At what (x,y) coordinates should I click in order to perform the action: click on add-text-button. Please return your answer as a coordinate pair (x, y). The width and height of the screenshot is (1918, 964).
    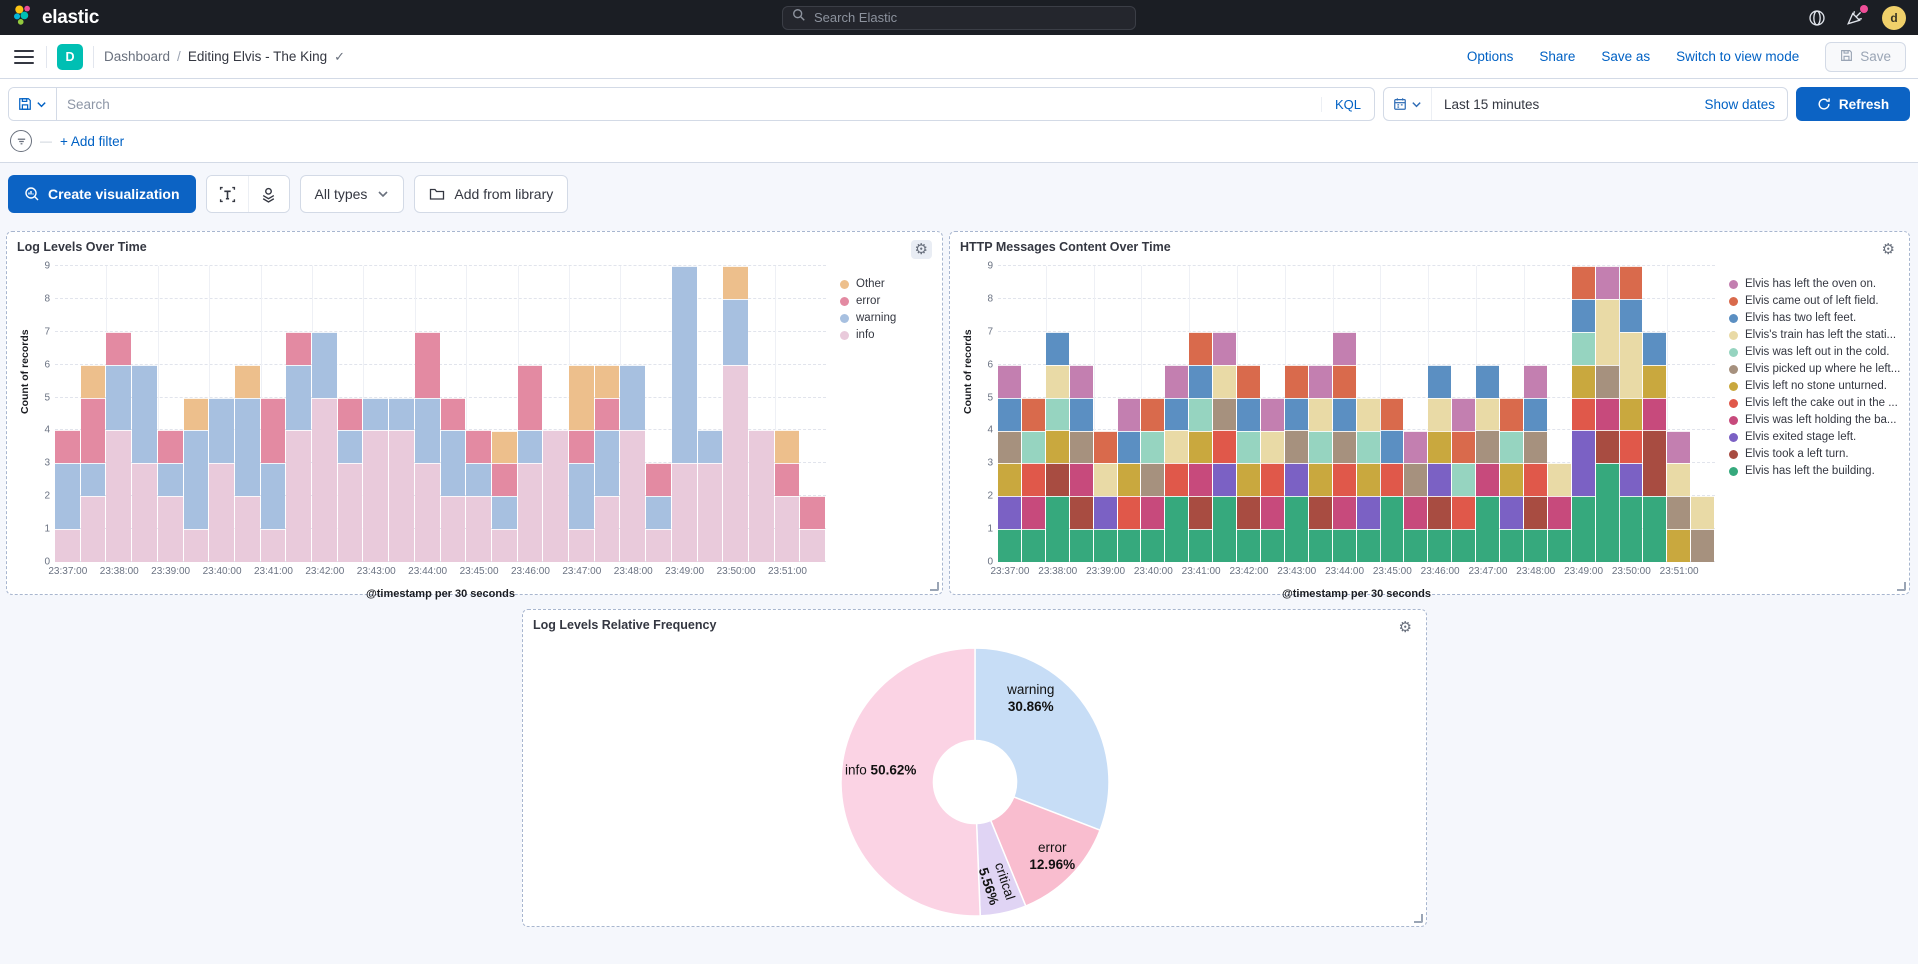
    Looking at the image, I should click on (227, 194).